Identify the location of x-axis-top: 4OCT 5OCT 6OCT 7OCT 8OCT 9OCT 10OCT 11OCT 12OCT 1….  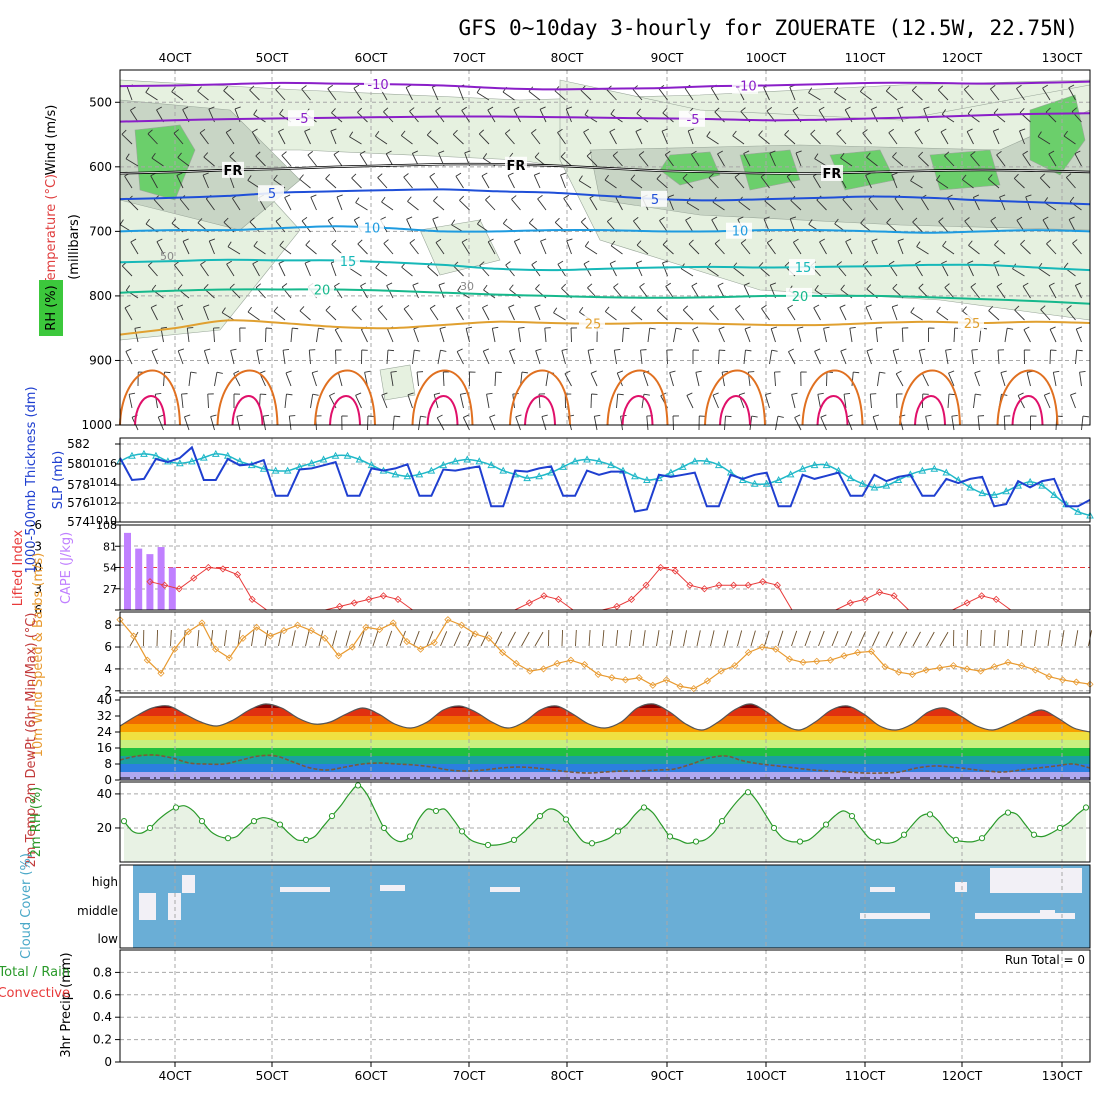
(621, 58).